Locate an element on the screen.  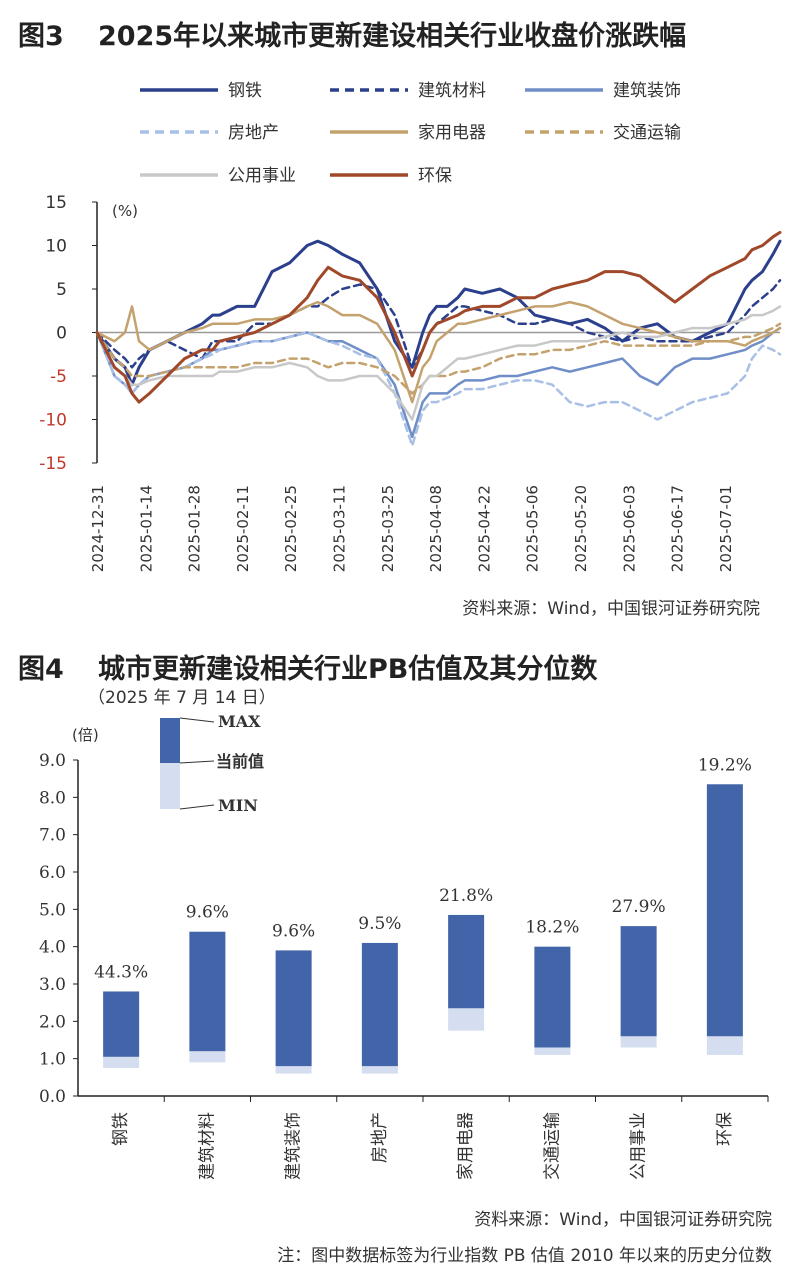
category-label-2: 建筑材料 is located at coordinates (207, 1146).